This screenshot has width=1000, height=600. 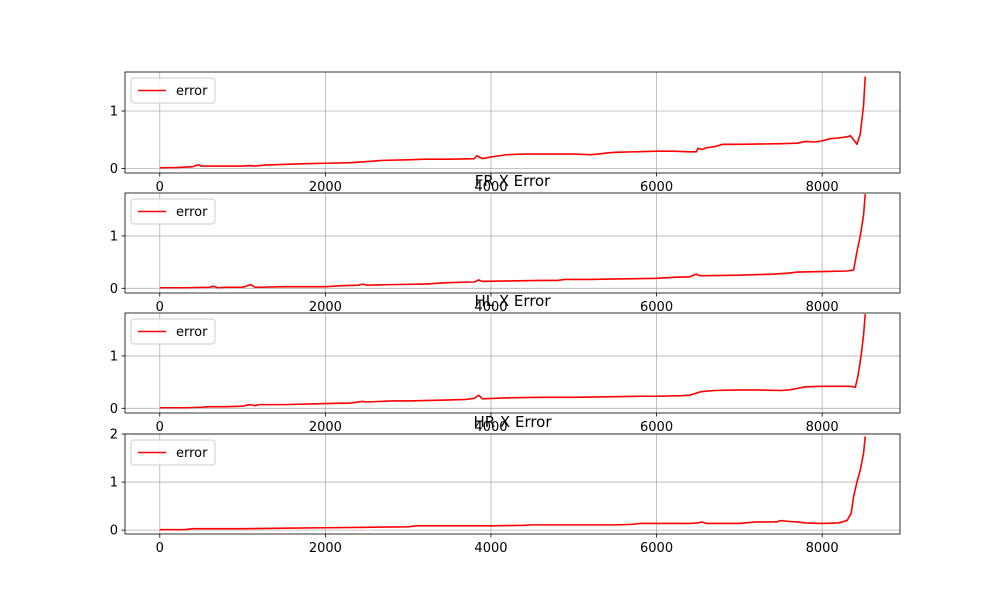 What do you see at coordinates (114, 435) in the screenshot?
I see `y-tick-label: 2` at bounding box center [114, 435].